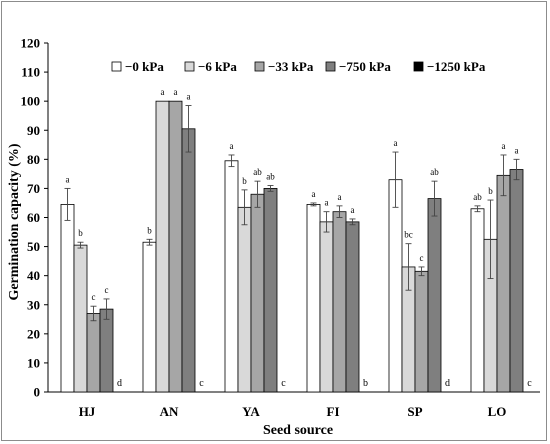 This screenshot has width=550, height=444. What do you see at coordinates (291, 66) in the screenshot?
I see `legend-label: −33 kPa` at bounding box center [291, 66].